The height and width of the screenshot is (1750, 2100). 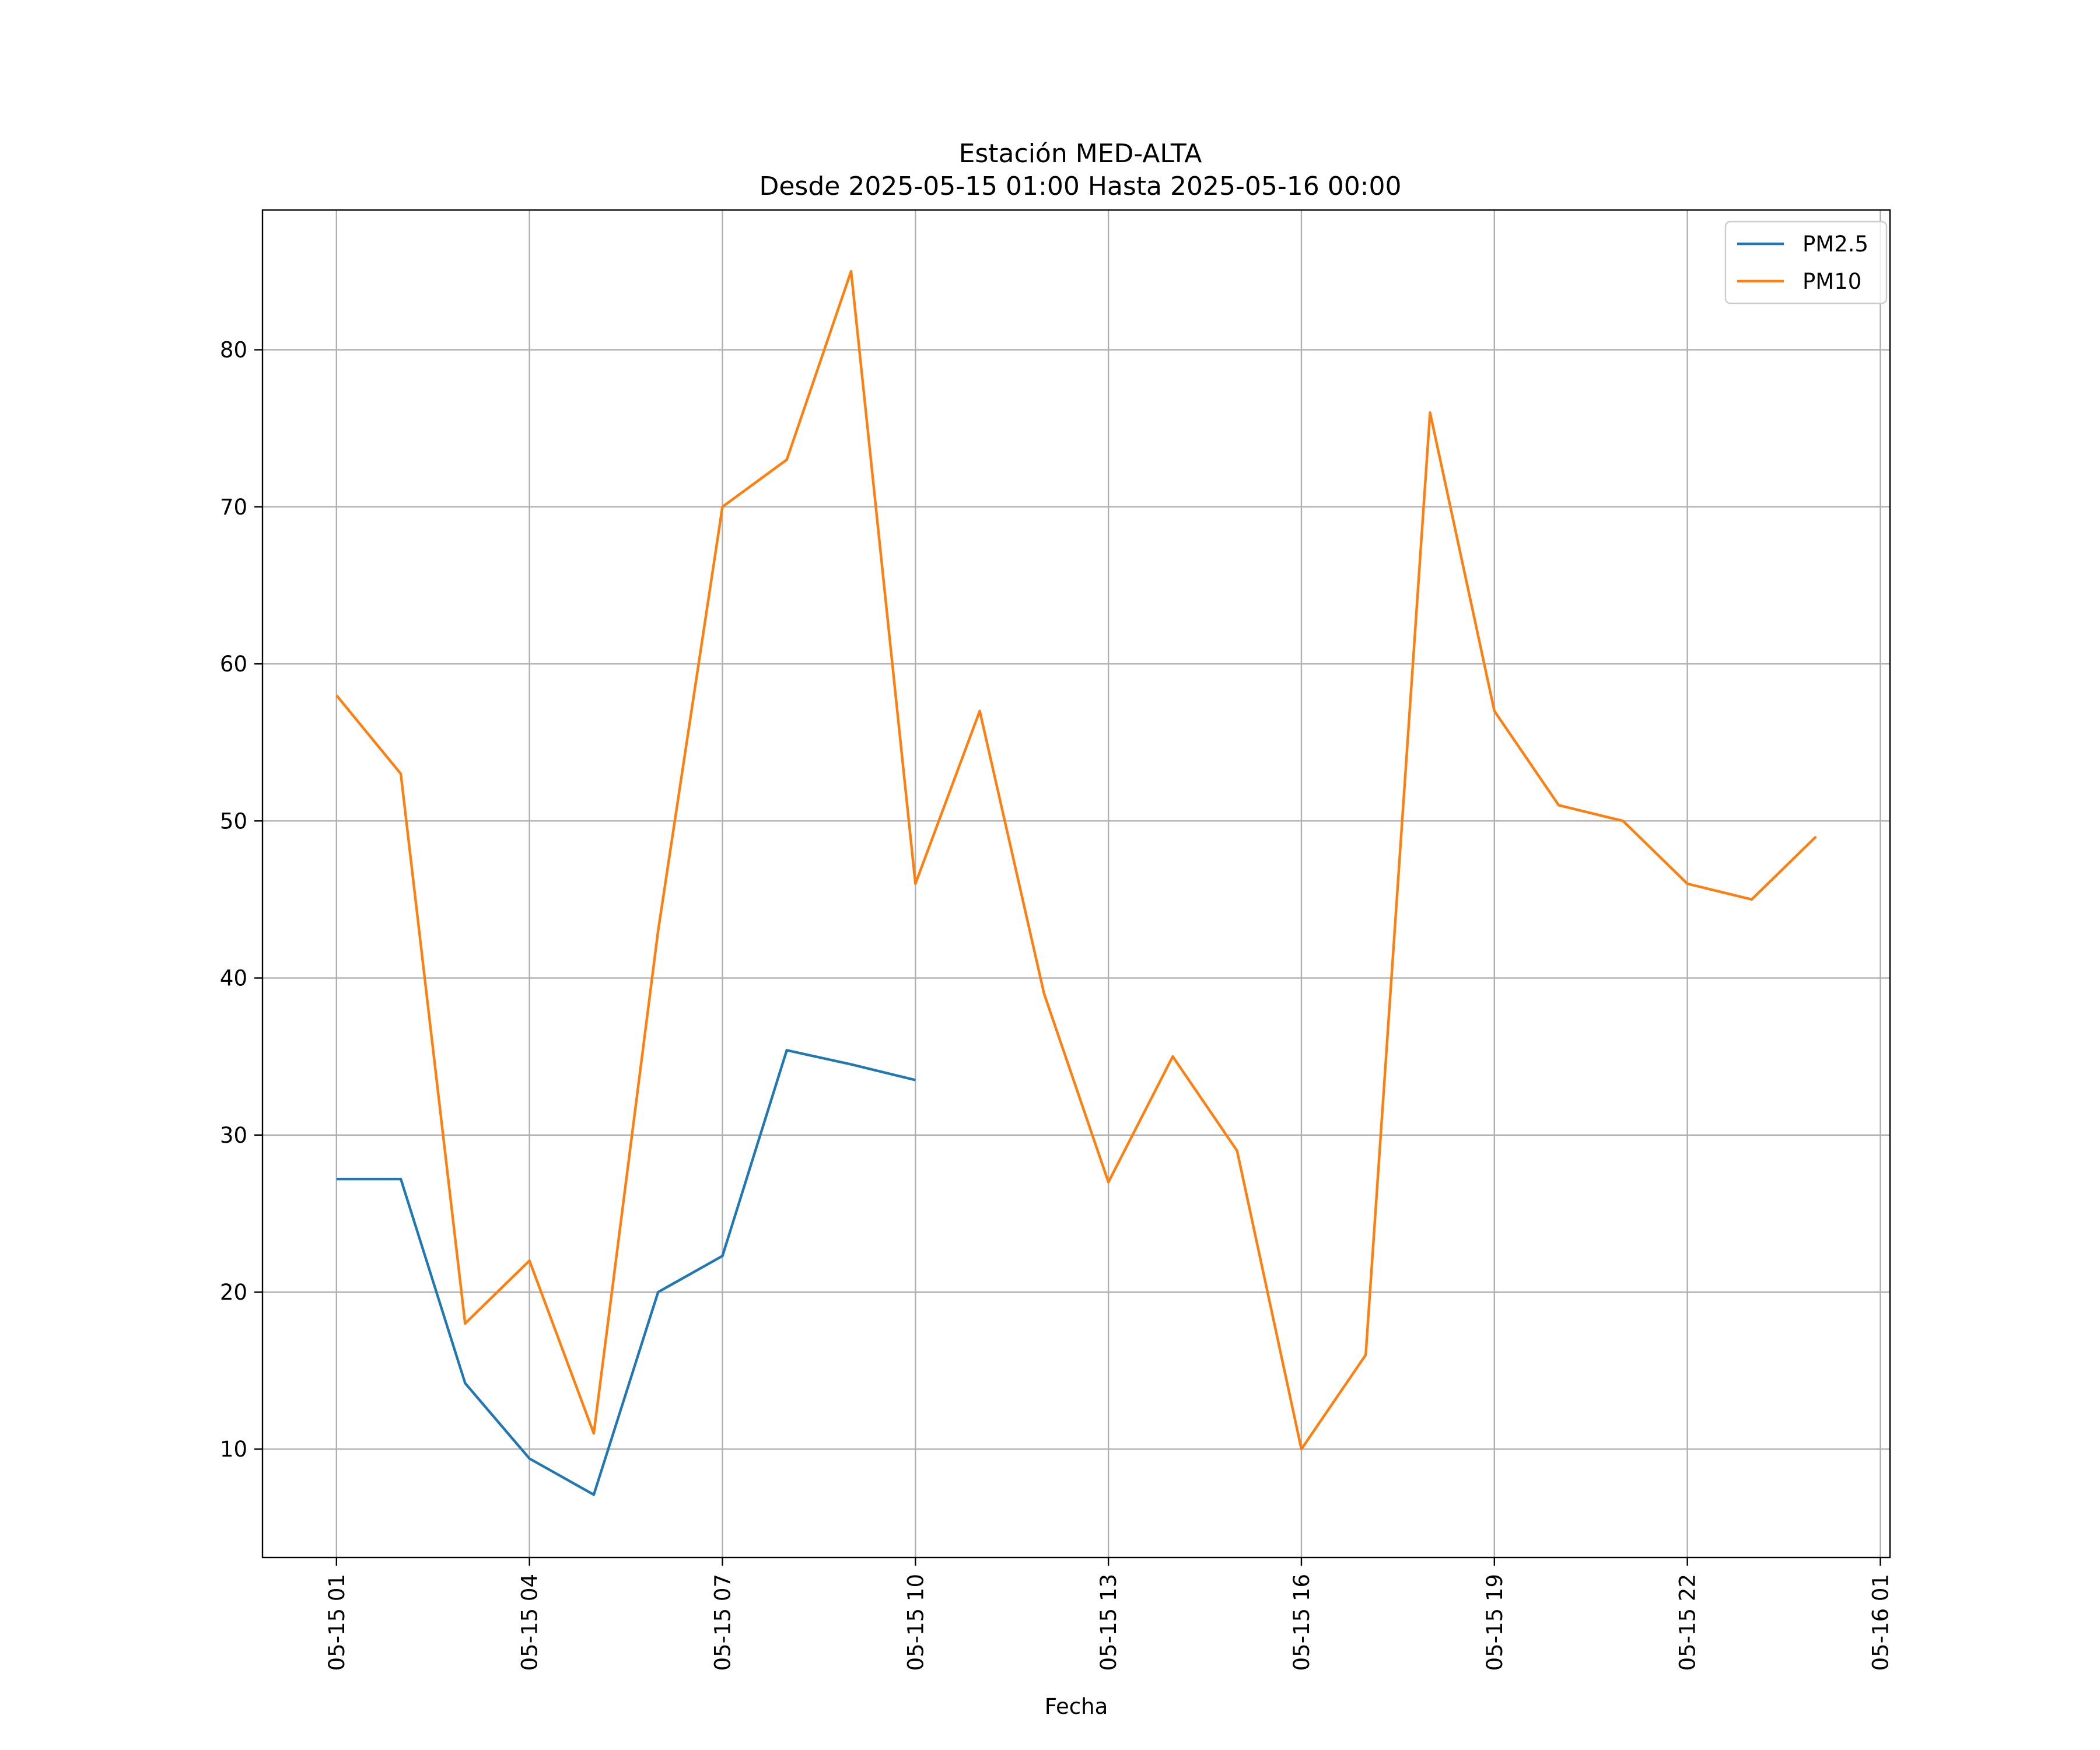 I want to click on y-axis: 10 20 30 40 50 60 70 80, so click(x=241, y=900).